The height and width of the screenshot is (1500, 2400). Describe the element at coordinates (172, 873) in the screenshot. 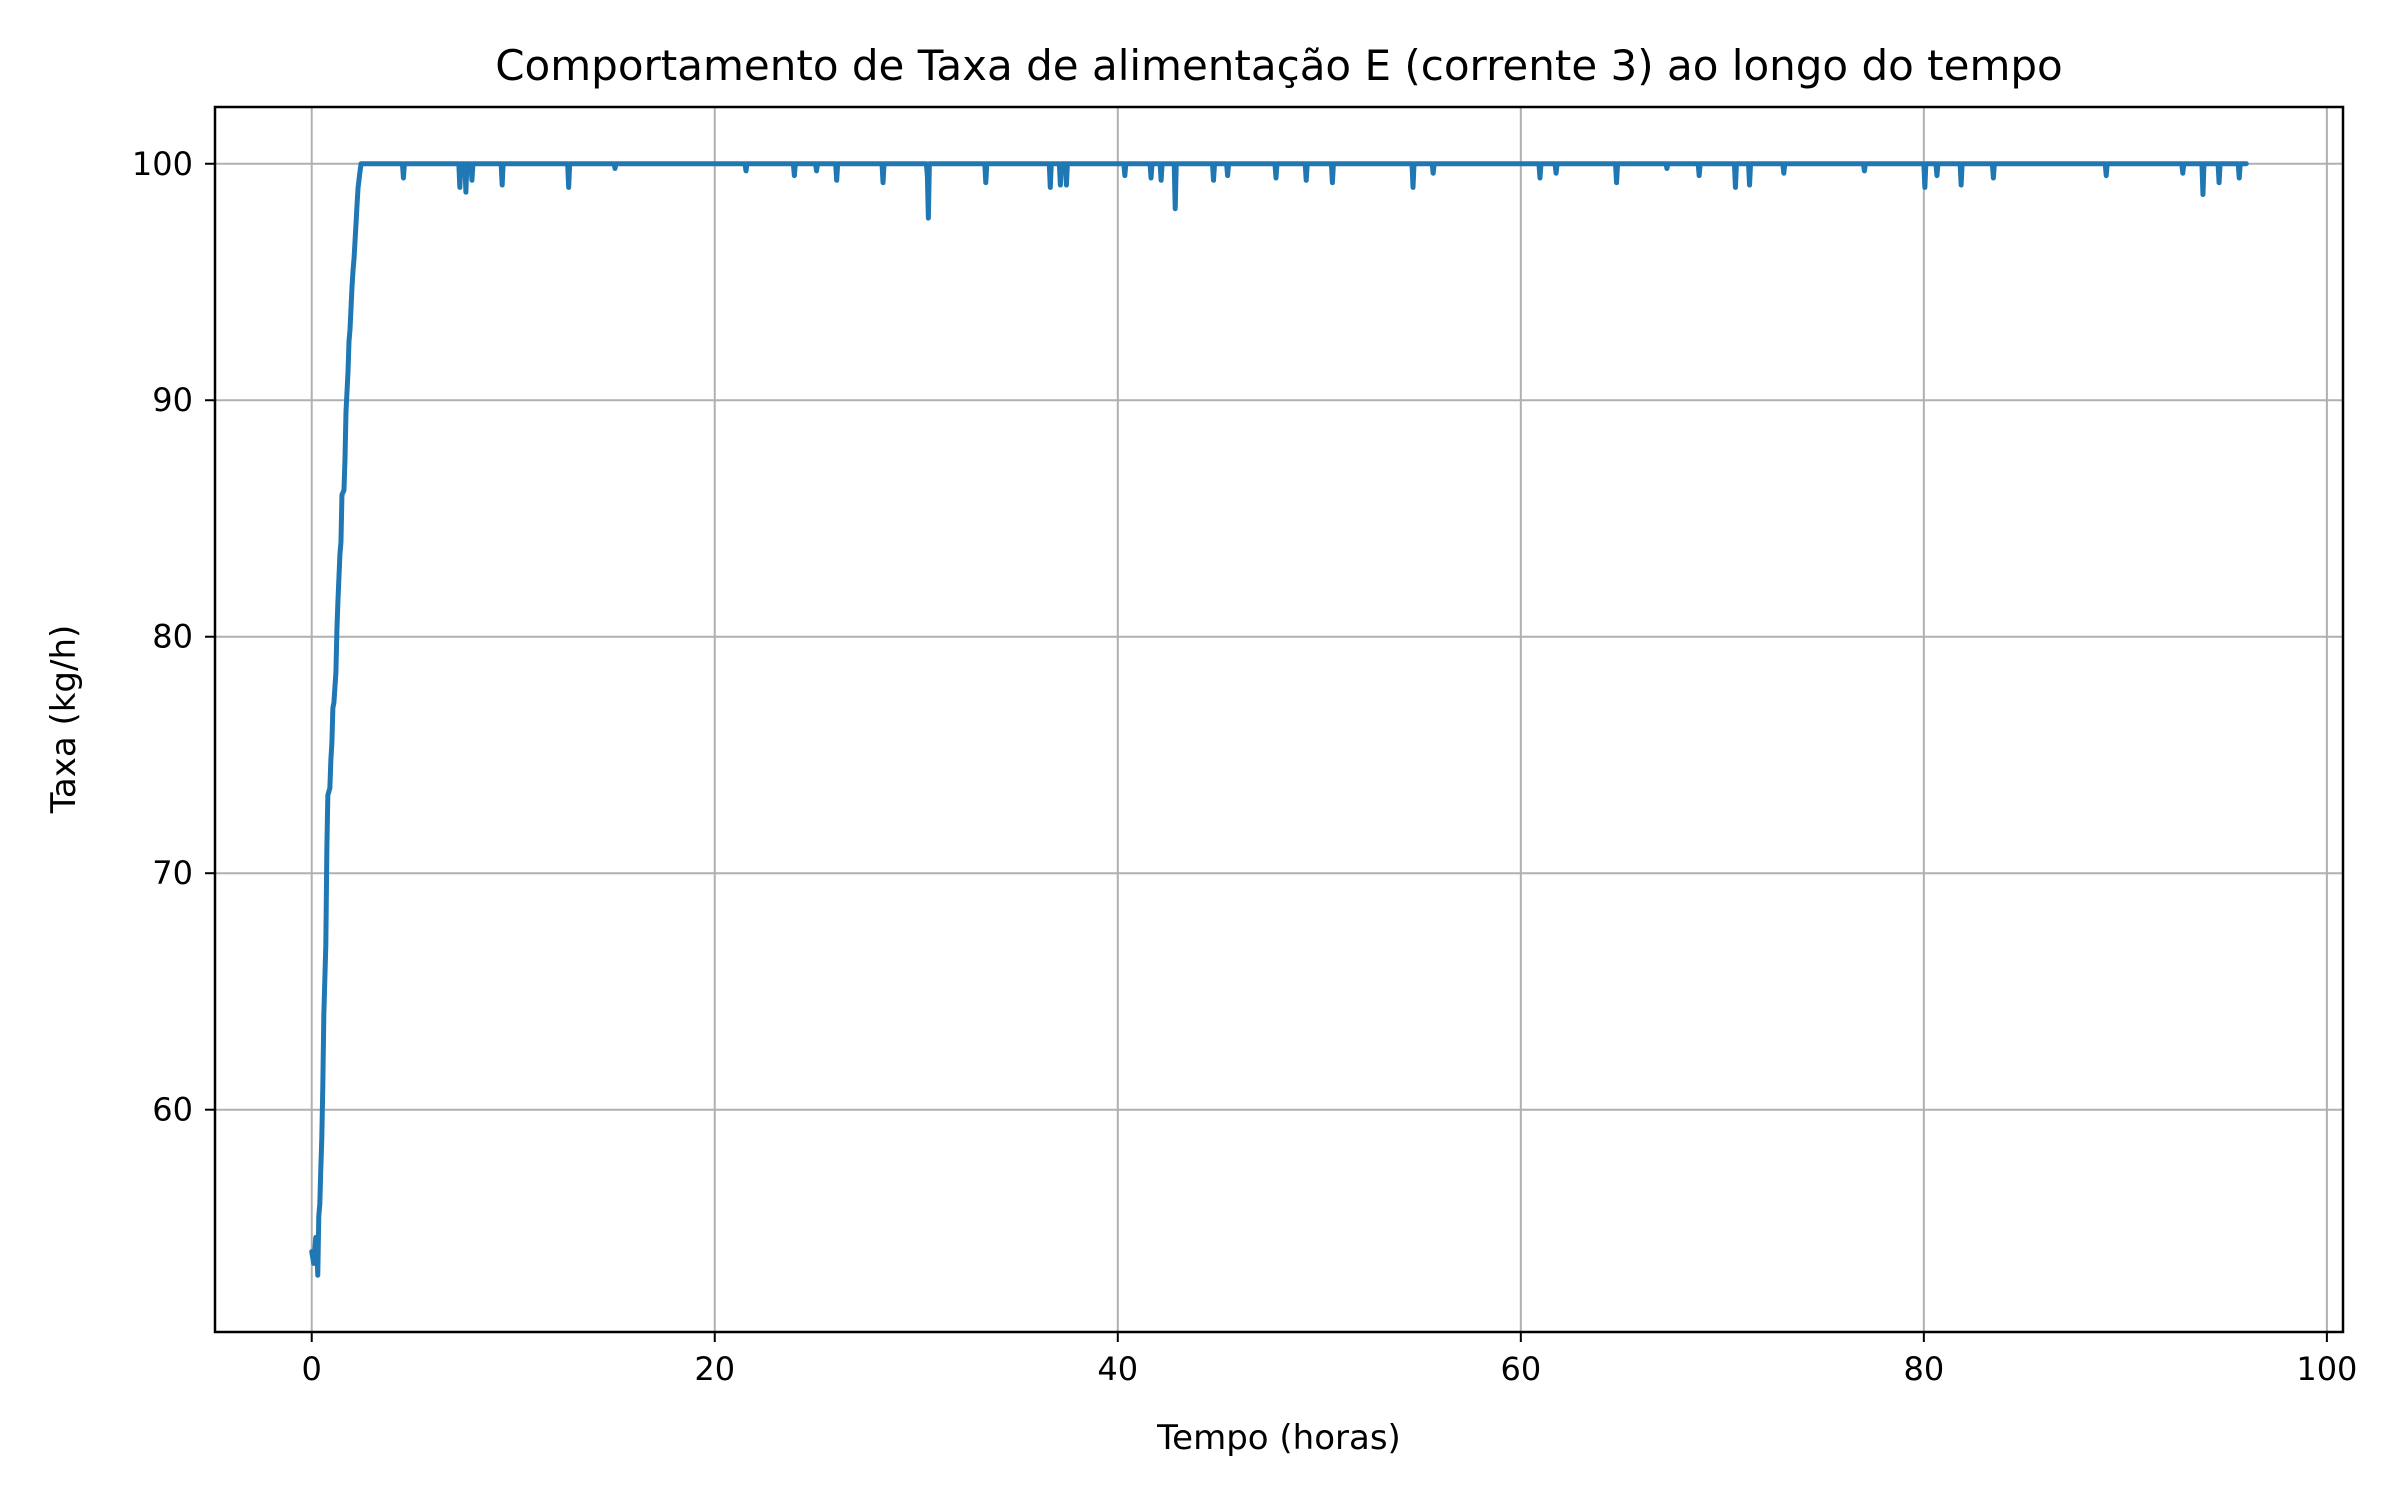

I see `y-tick-label: 70` at that location.